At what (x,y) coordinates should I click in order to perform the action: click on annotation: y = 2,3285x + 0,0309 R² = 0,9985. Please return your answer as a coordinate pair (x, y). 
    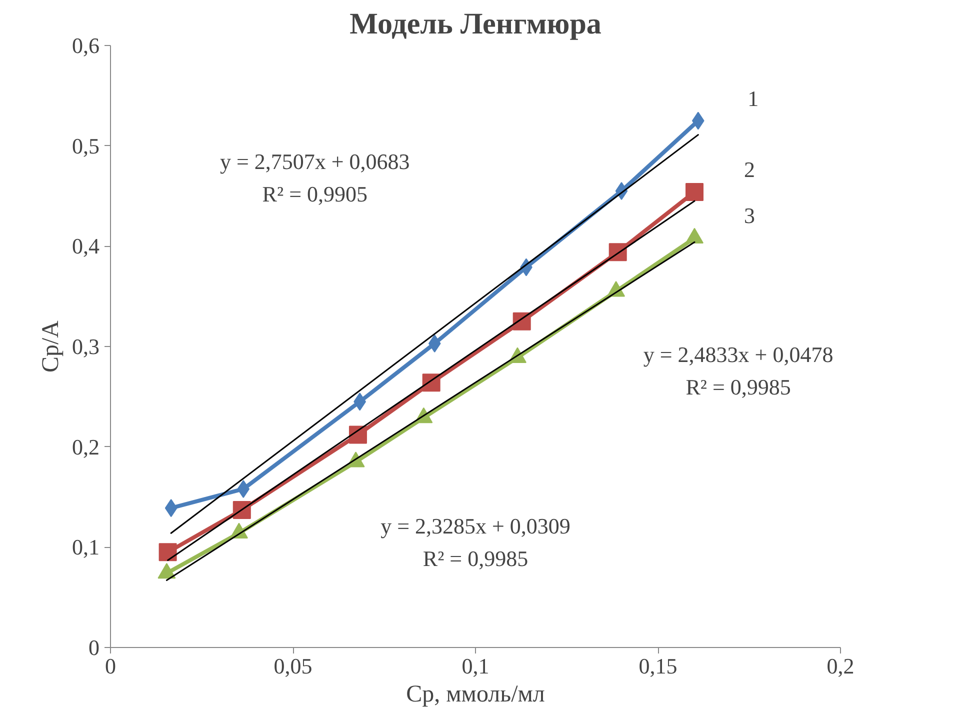
    Looking at the image, I should click on (475, 542).